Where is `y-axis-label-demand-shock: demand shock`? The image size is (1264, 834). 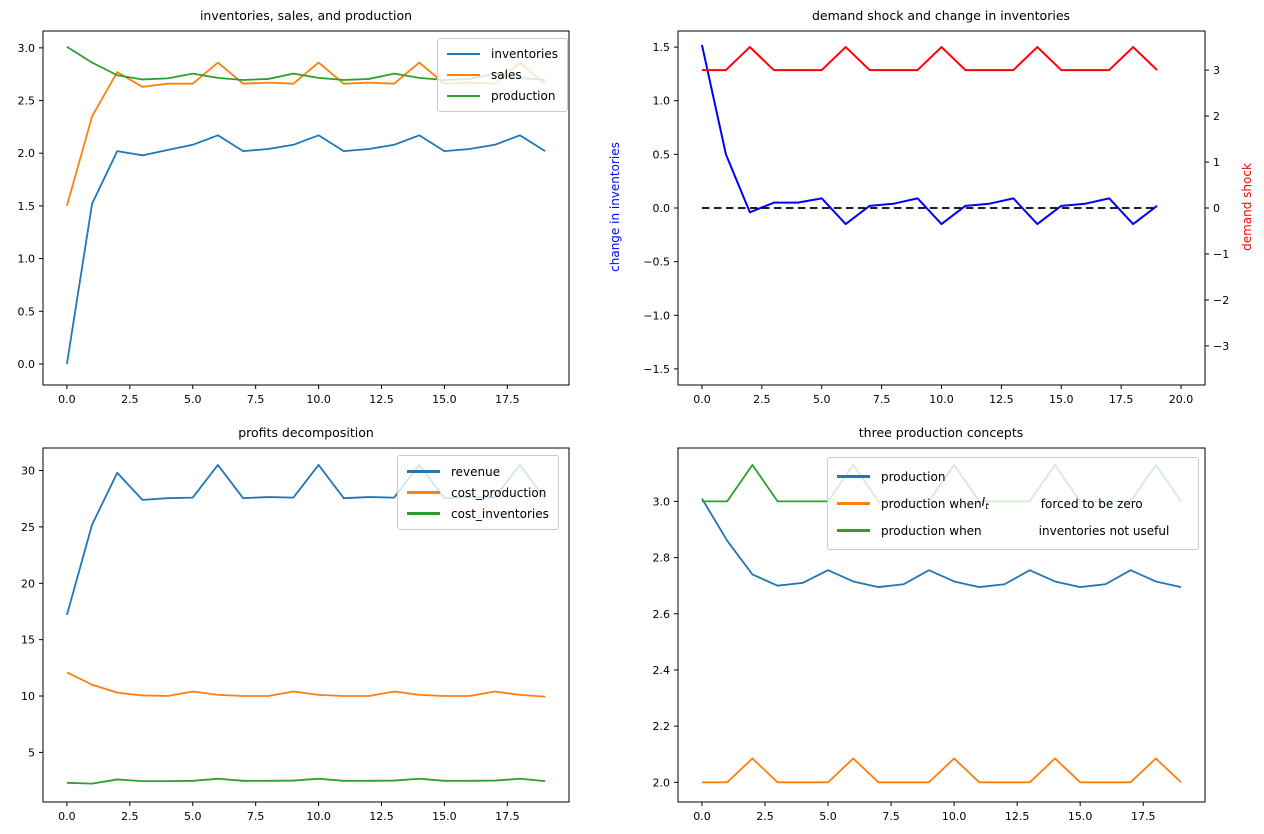 y-axis-label-demand-shock: demand shock is located at coordinates (1247, 207).